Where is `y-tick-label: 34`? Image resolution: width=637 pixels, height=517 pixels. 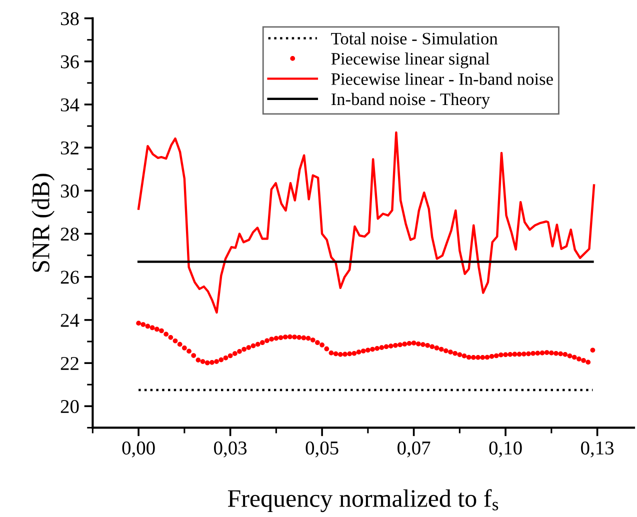
y-tick-label: 34 is located at coordinates (70, 105).